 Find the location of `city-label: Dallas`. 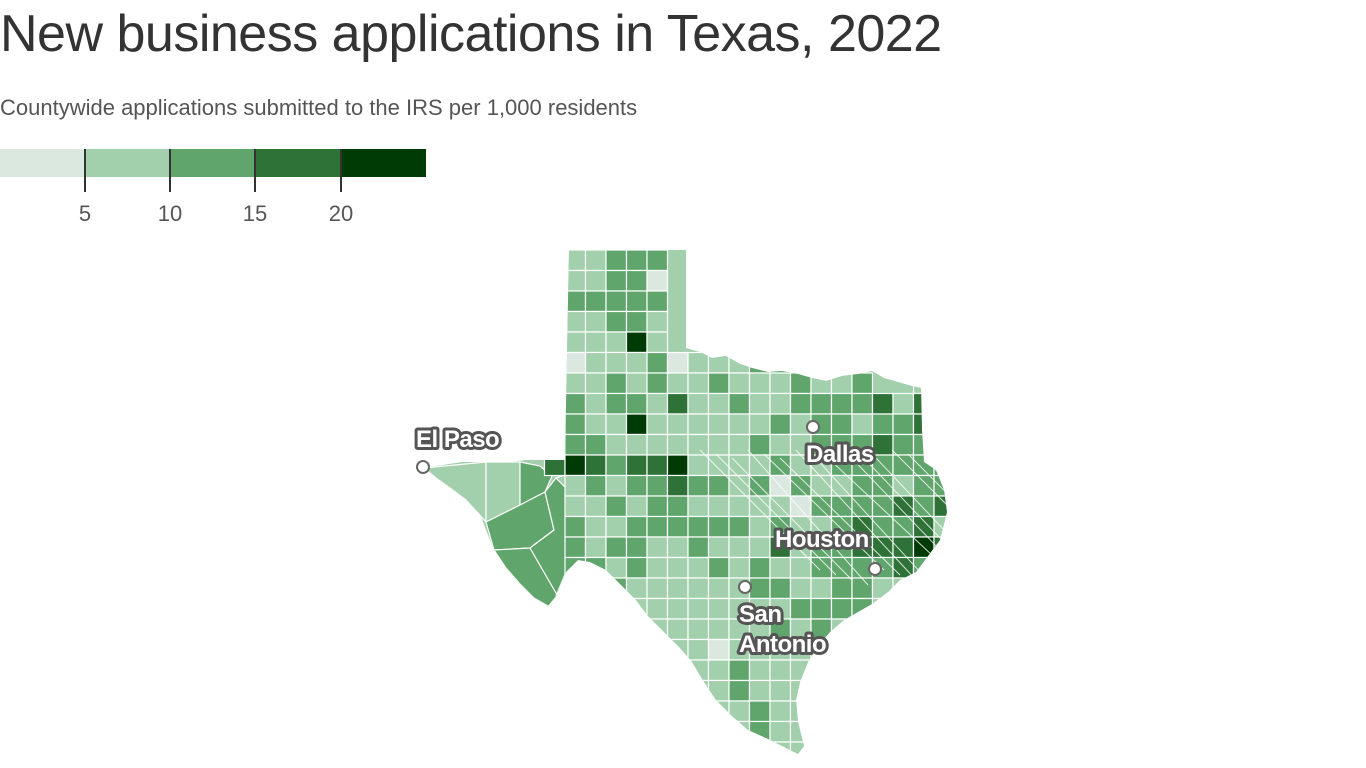

city-label: Dallas is located at coordinates (840, 454).